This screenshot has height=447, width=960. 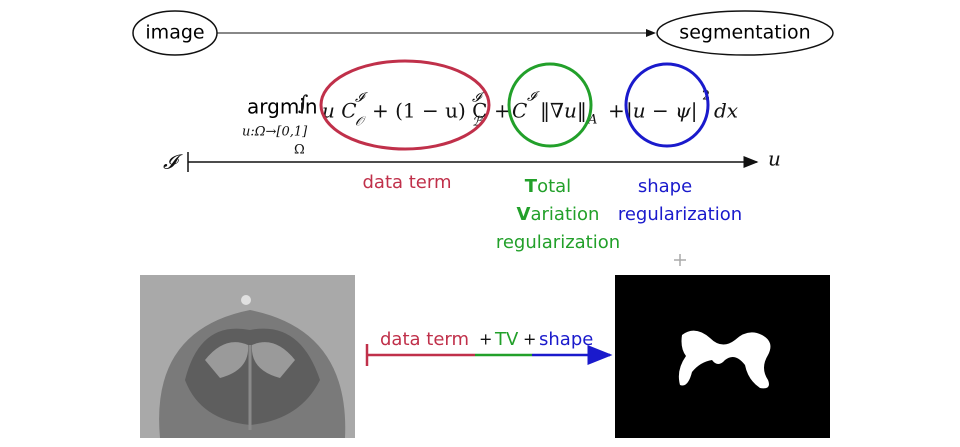 I want to click on formula: 𝒪, so click(x=361, y=122).